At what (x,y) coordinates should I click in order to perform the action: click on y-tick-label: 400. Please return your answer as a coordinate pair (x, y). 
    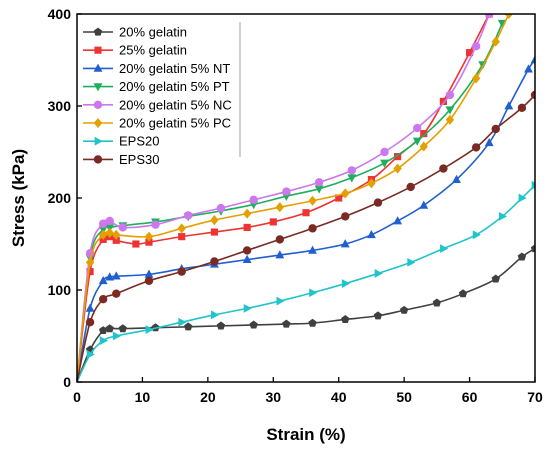
    Looking at the image, I should click on (60, 14).